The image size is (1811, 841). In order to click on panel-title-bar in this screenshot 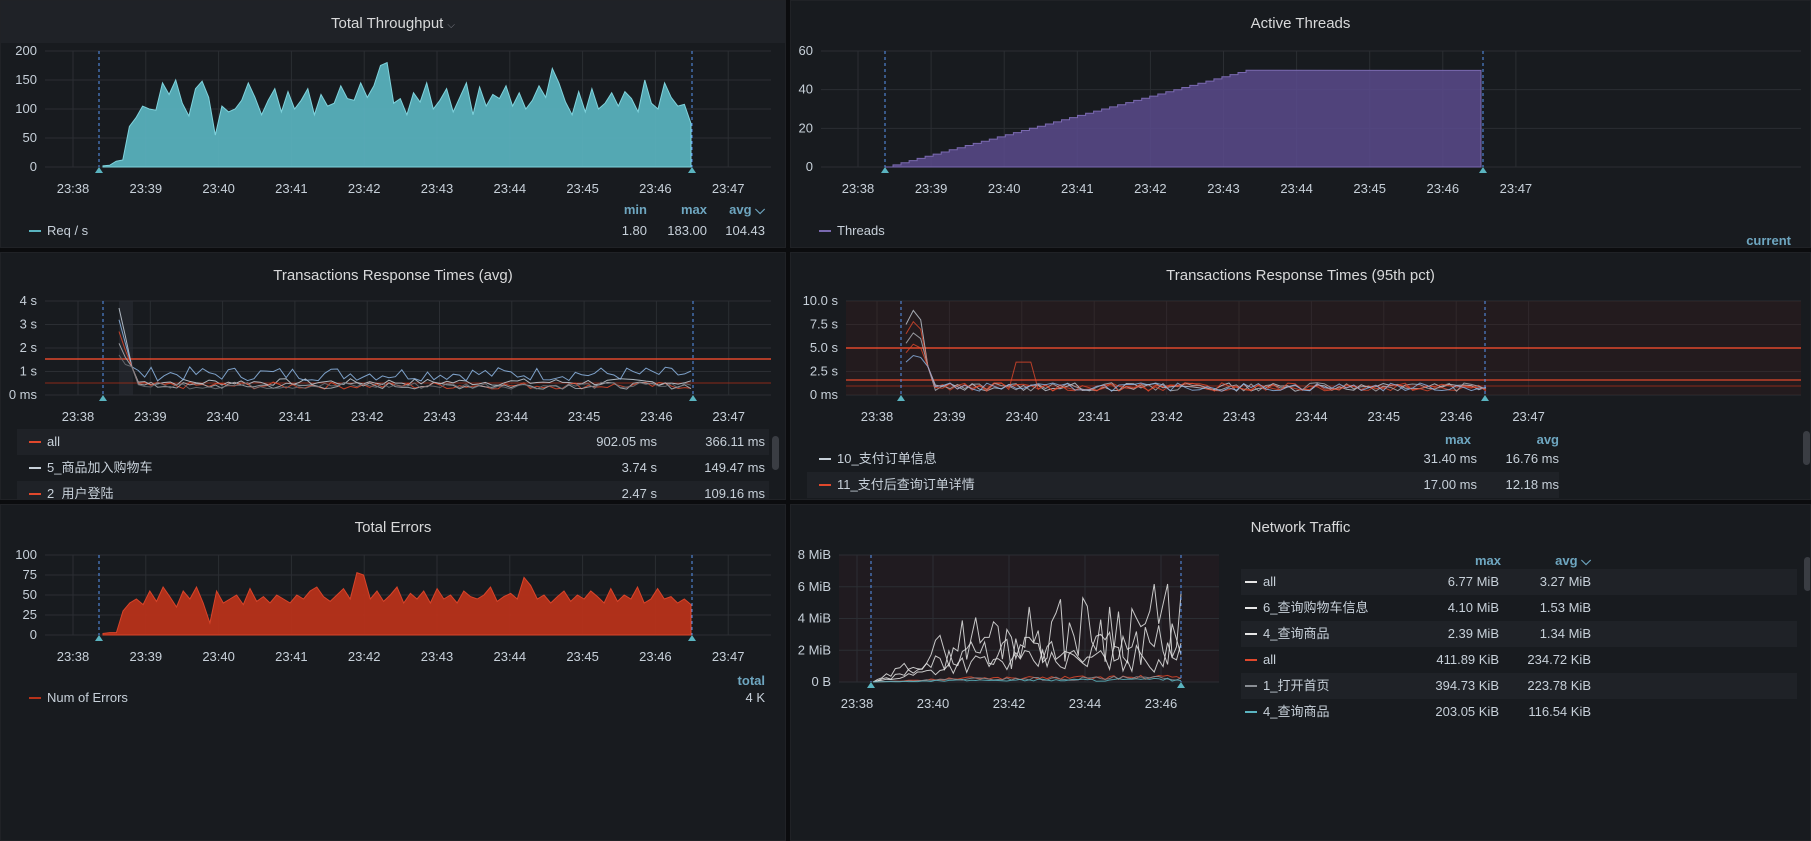, I will do `click(393, 22)`.